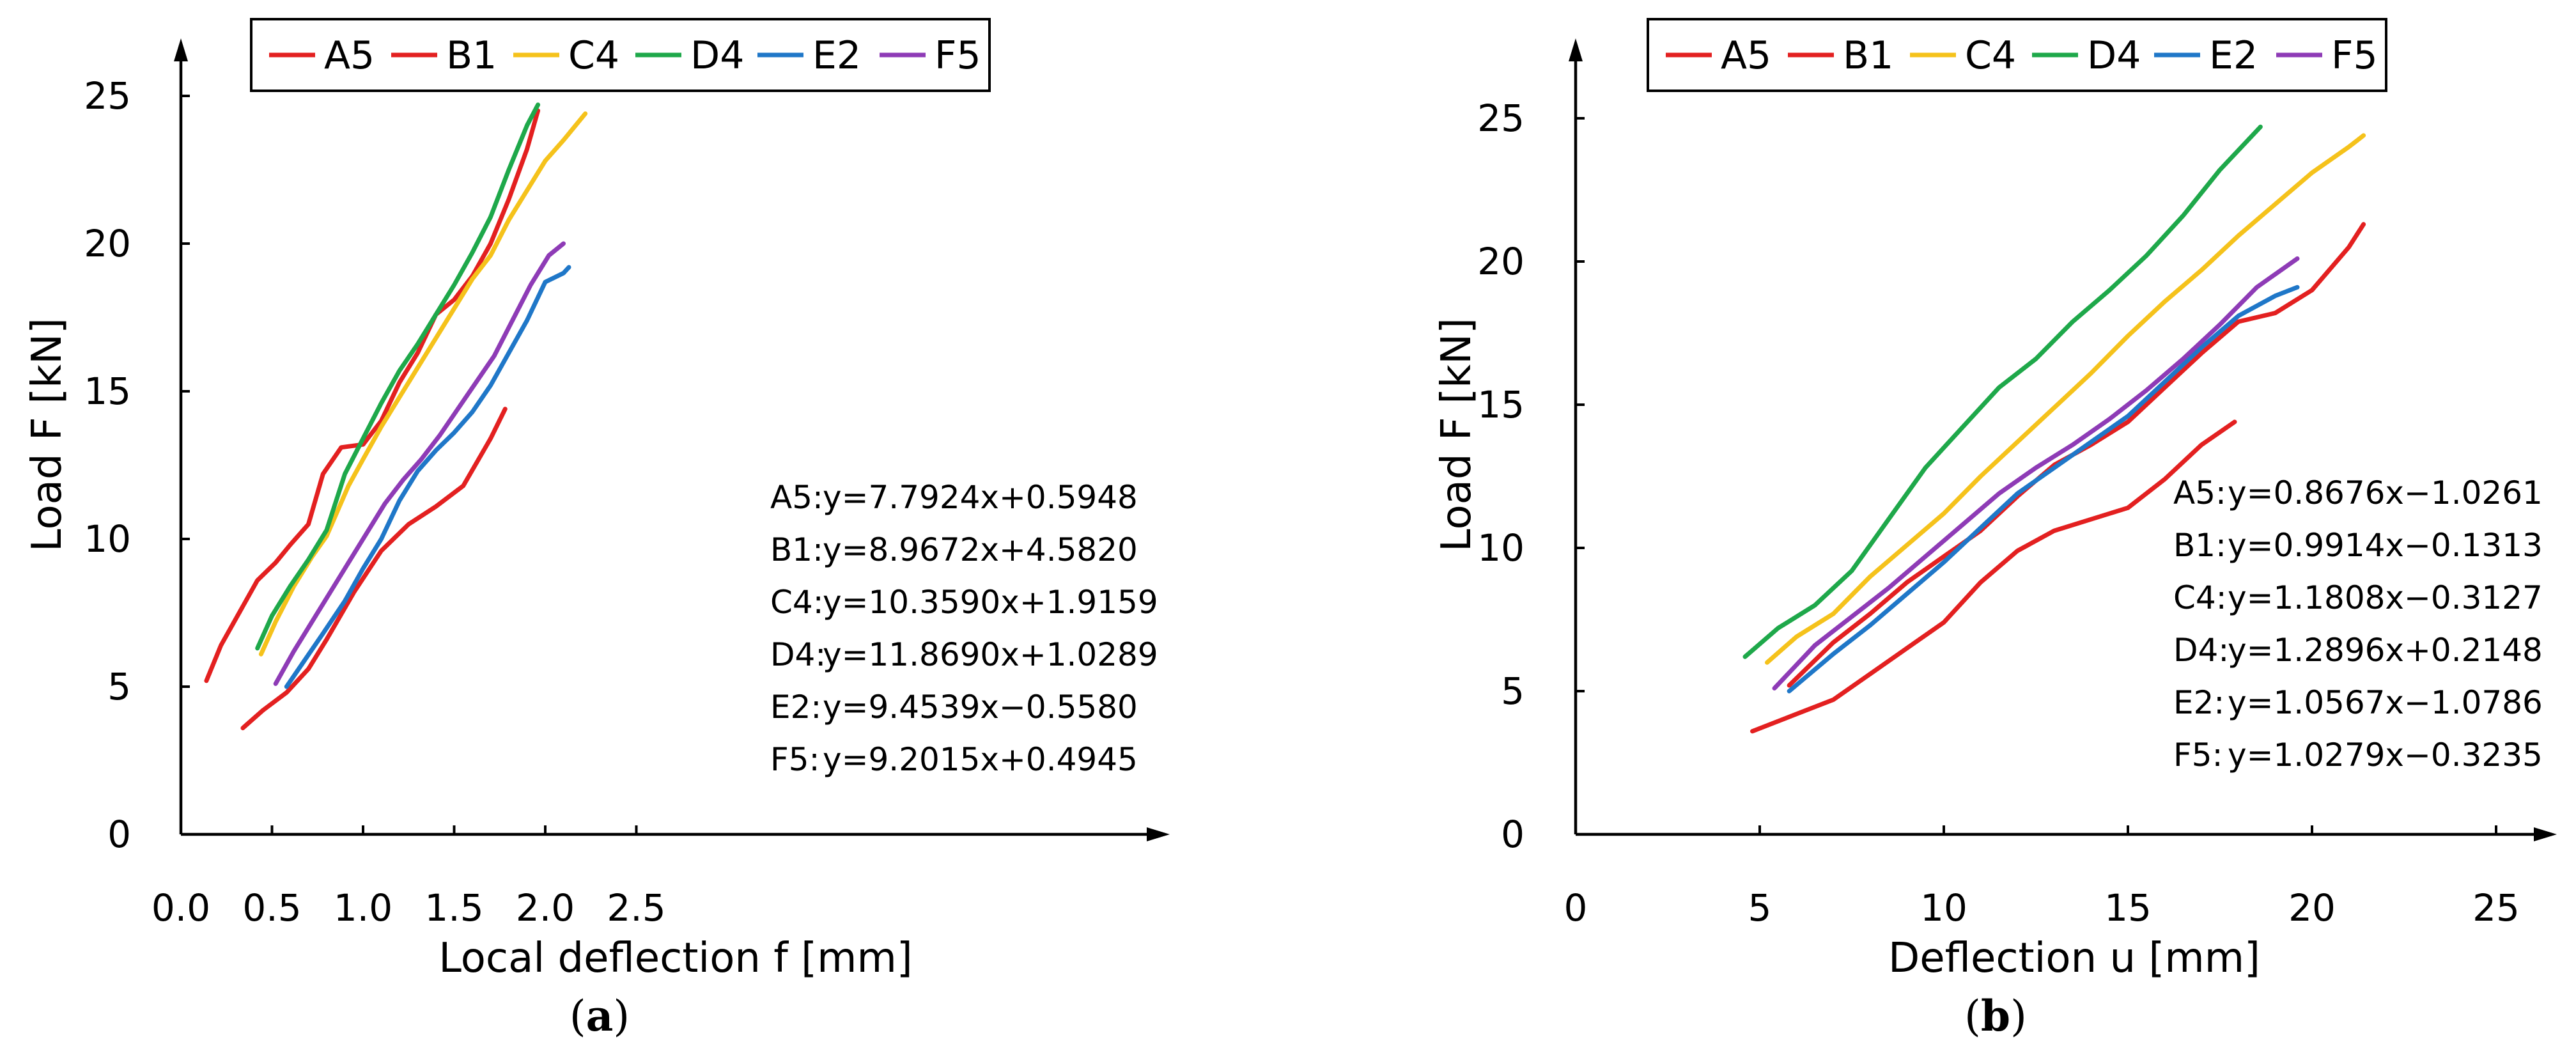  What do you see at coordinates (1995, 1016) in the screenshot?
I see `panel-label: (b)` at bounding box center [1995, 1016].